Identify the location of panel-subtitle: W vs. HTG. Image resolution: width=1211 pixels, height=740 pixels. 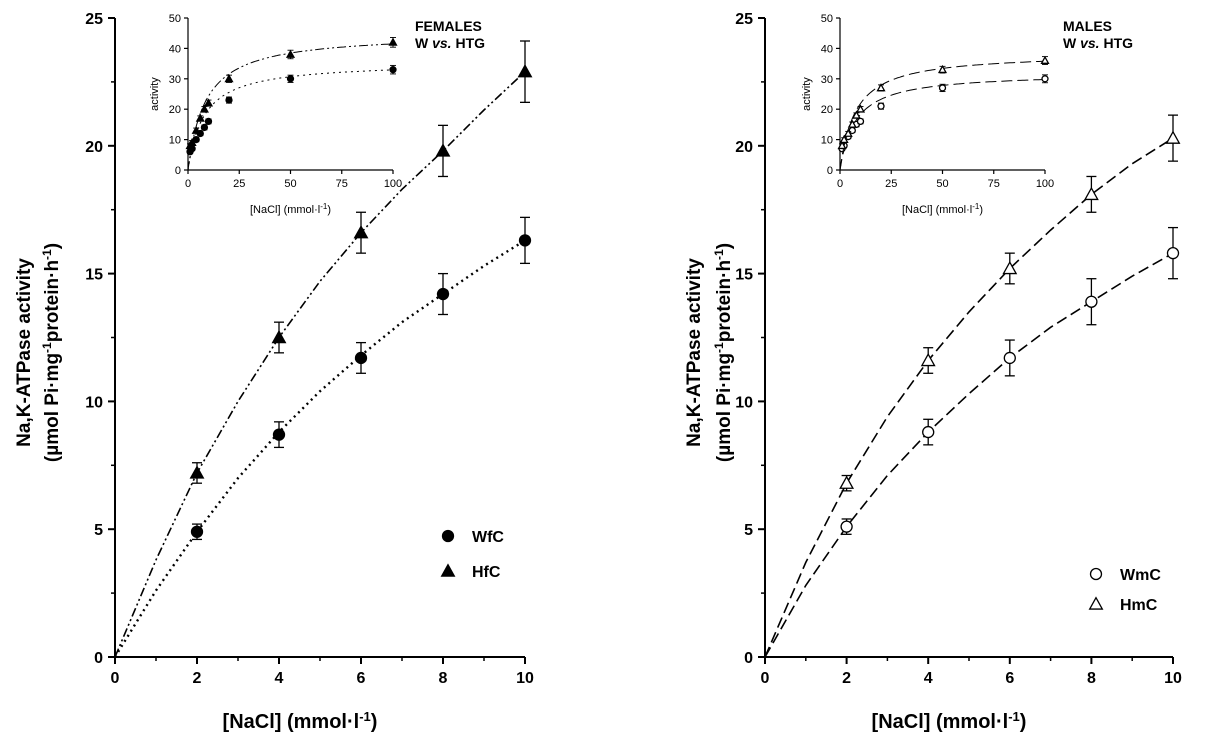
(1098, 43).